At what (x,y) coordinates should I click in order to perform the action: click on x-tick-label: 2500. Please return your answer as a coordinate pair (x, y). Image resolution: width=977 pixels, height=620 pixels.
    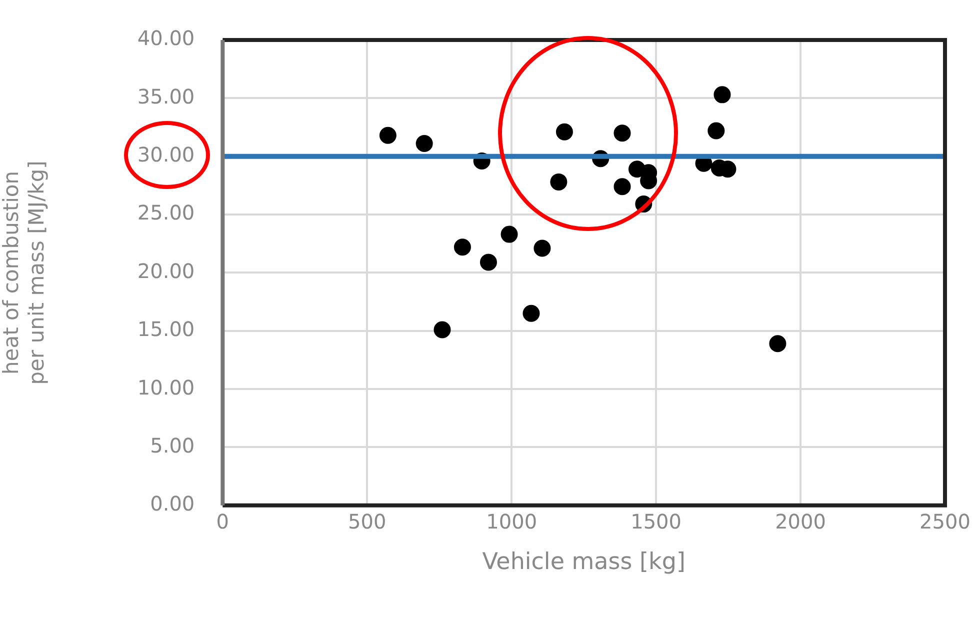
    Looking at the image, I should click on (945, 522).